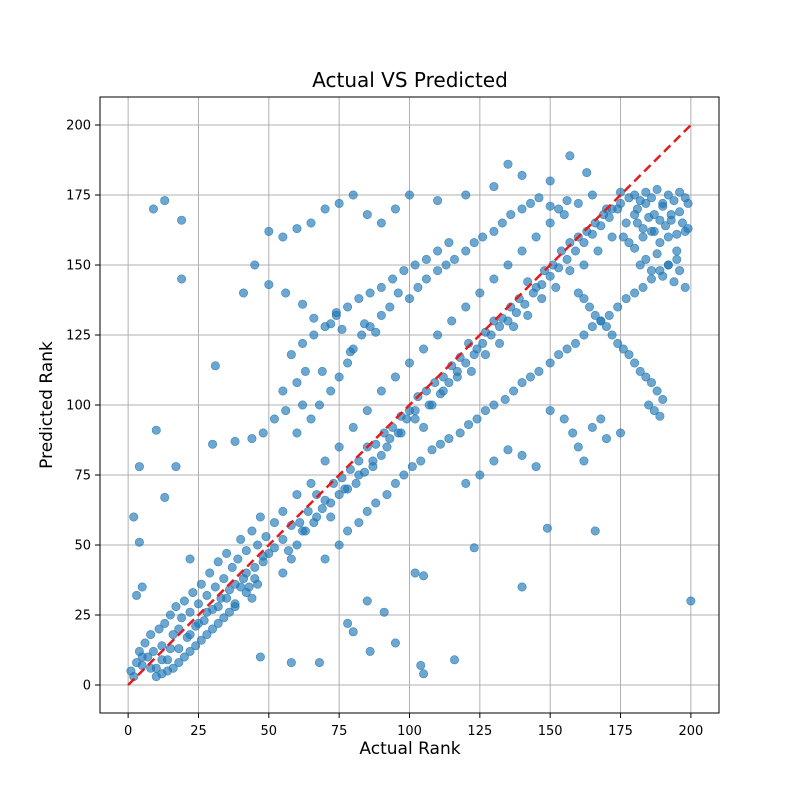  What do you see at coordinates (83, 406) in the screenshot?
I see `y-axis-ticks: 0 25 50 75 100 125 150 175 200` at bounding box center [83, 406].